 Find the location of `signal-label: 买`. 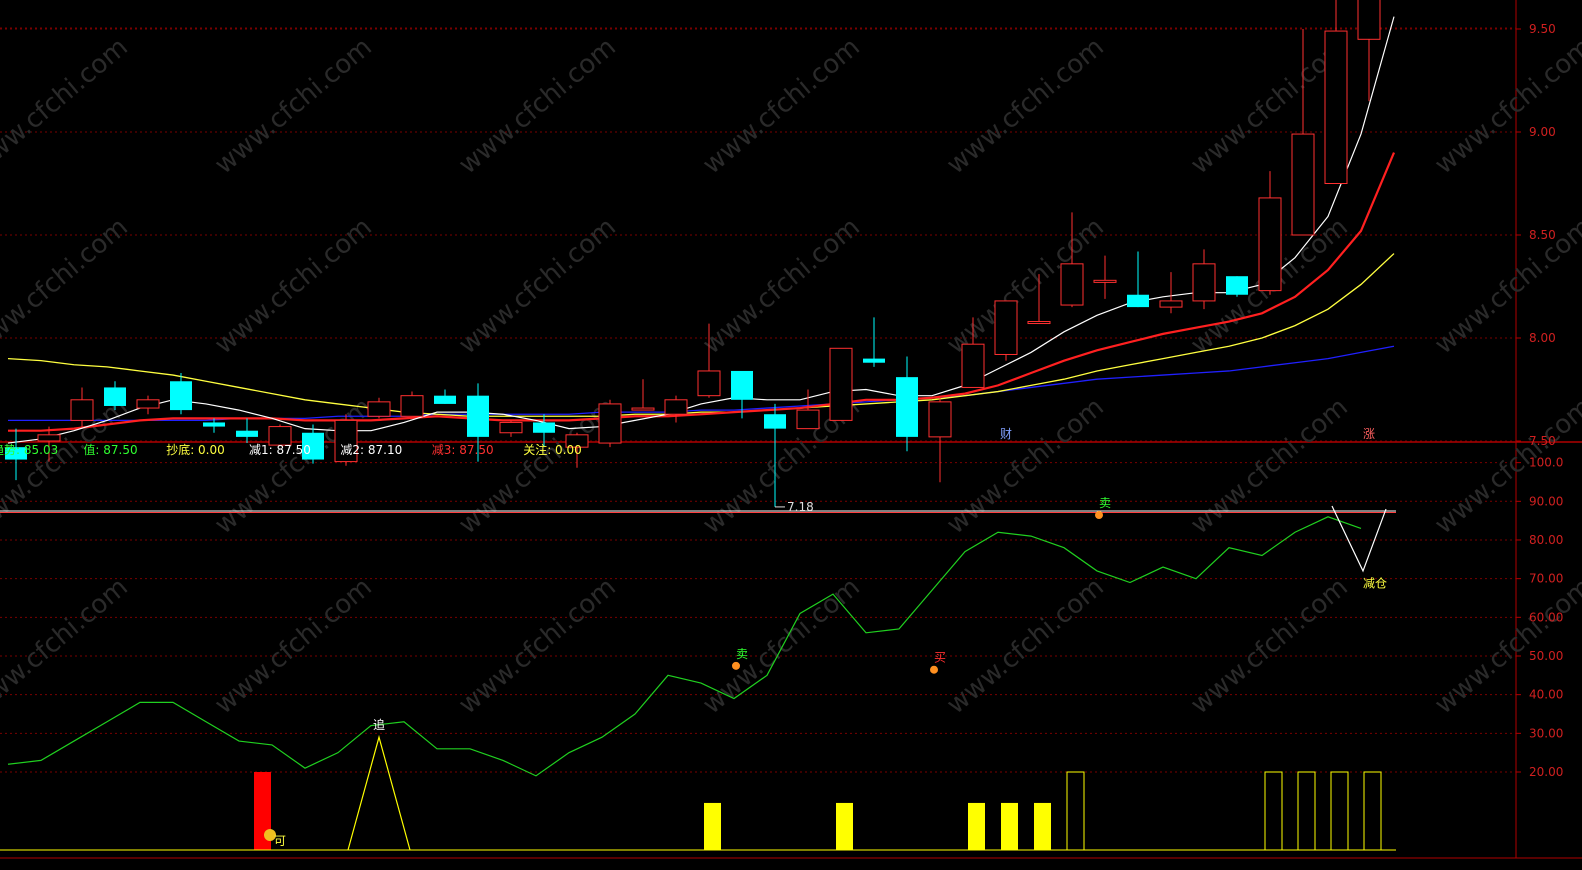

signal-label: 买 is located at coordinates (940, 658).